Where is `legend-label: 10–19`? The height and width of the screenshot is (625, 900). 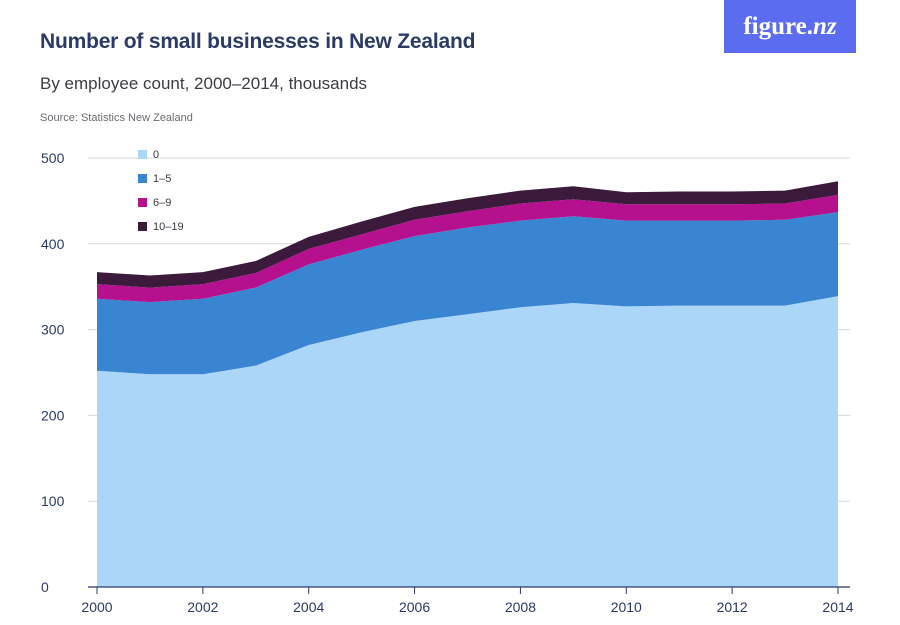
legend-label: 10–19 is located at coordinates (168, 227).